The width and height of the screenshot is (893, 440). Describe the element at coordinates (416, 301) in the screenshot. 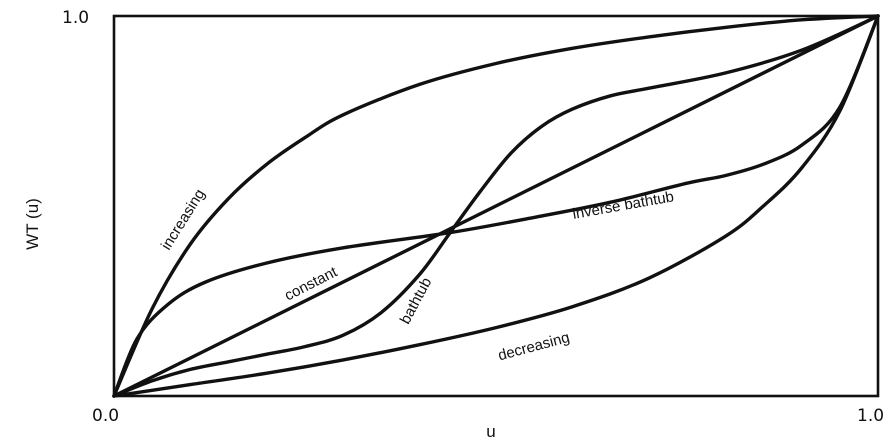

I see `label-bathtub: bathtub` at that location.